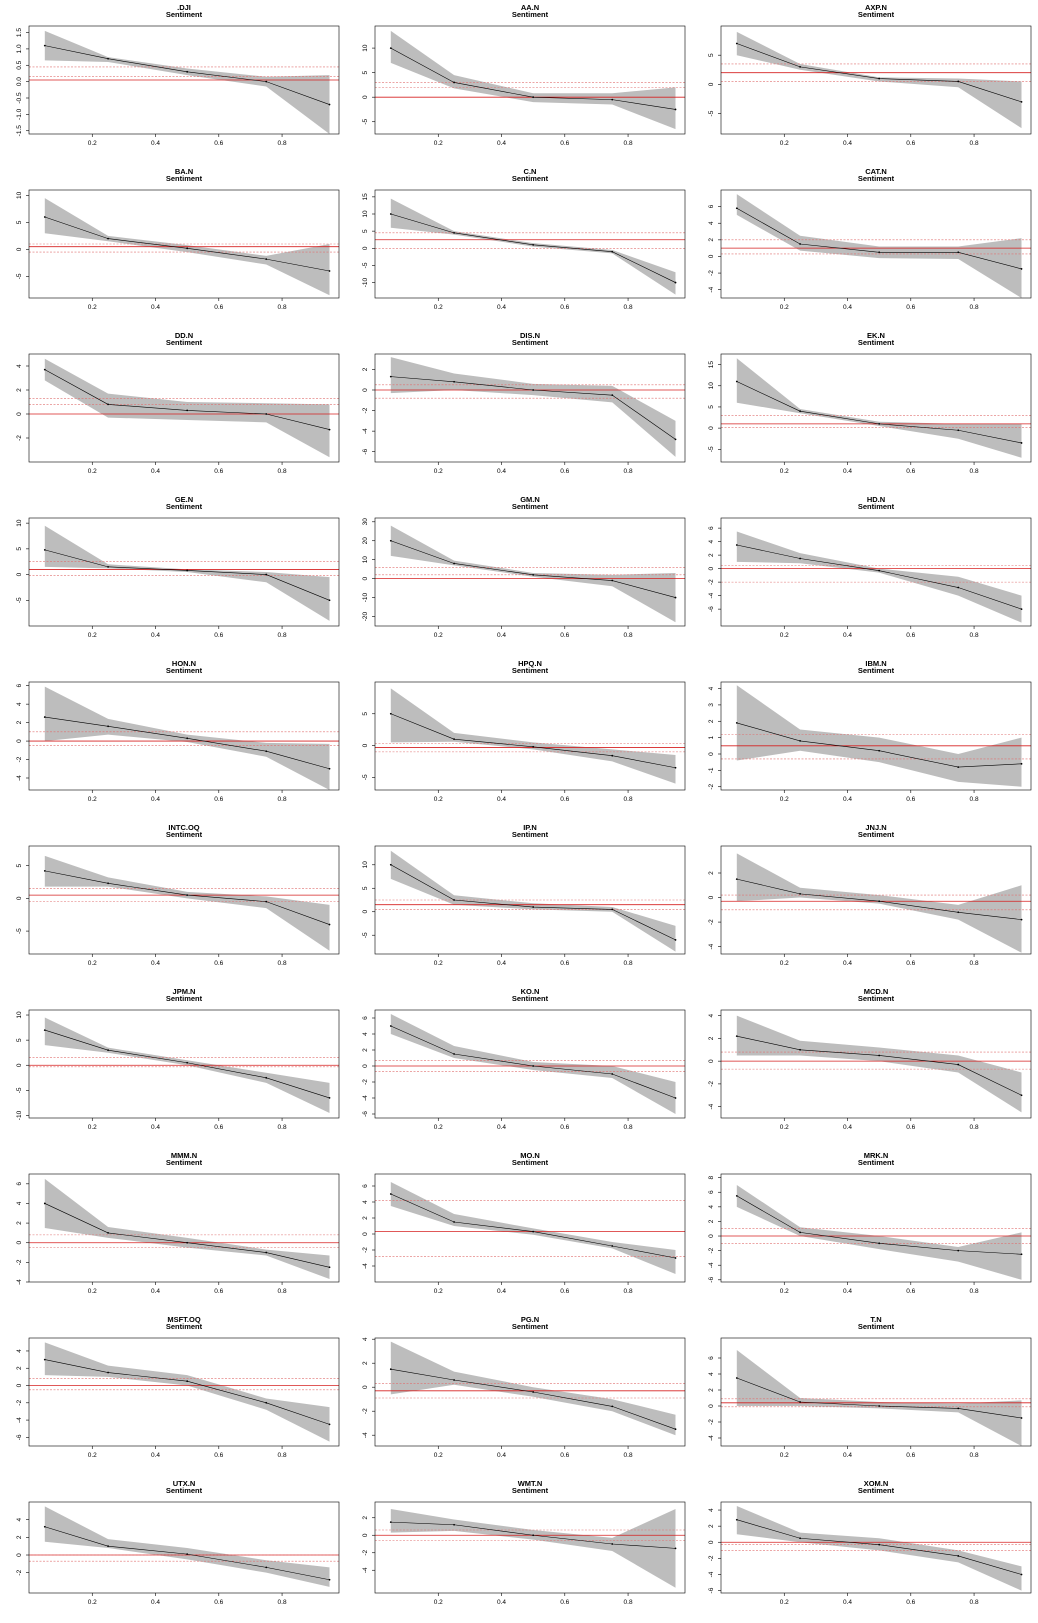 The width and height of the screenshot is (1038, 1623). What do you see at coordinates (519, 410) in the screenshot?
I see `chart-panel: DIS.N Sentiment 0.2 0.4 0.6 0.8 -6 -4 -2 0 2` at bounding box center [519, 410].